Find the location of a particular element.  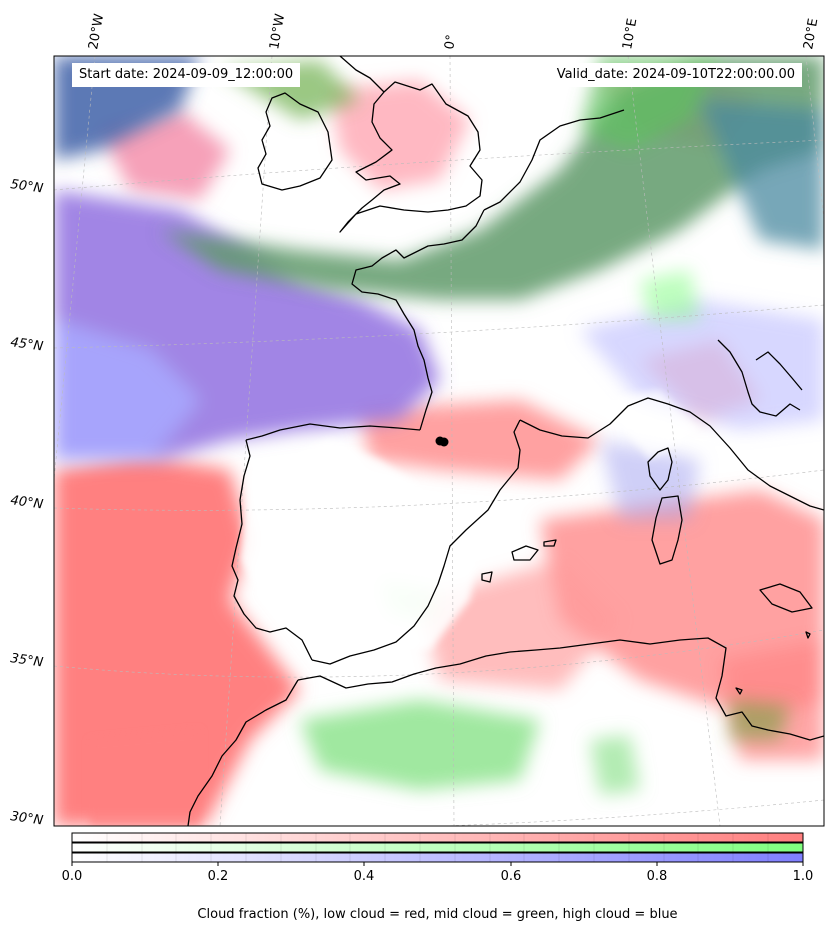

lat-label-45n: 45°N is located at coordinates (26, 344).